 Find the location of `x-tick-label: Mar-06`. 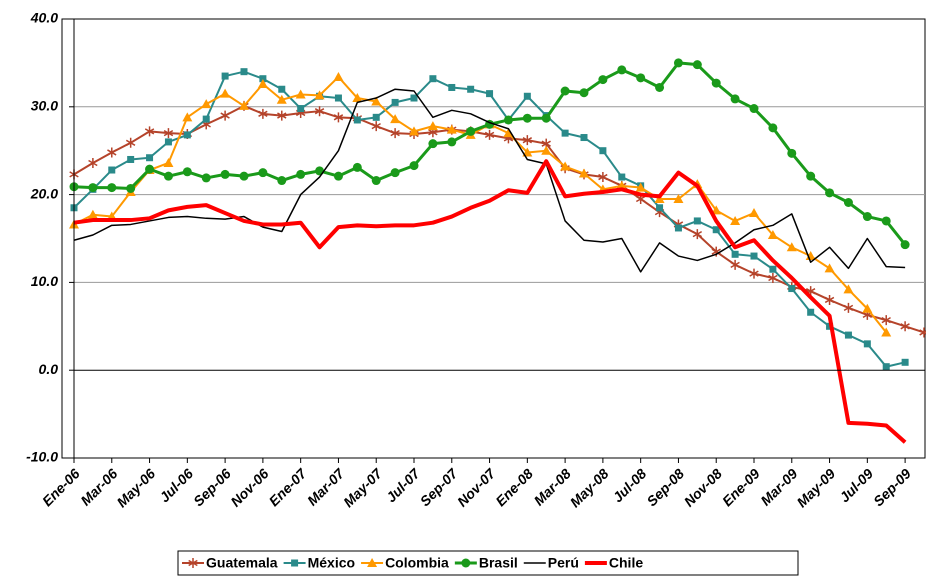

x-tick-label: Mar-06 is located at coordinates (98, 486).